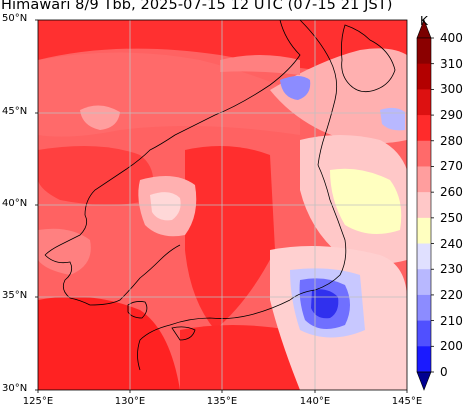 This screenshot has height=409, width=468. What do you see at coordinates (451, 38) in the screenshot?
I see `colorbar-tick-label: 400` at bounding box center [451, 38].